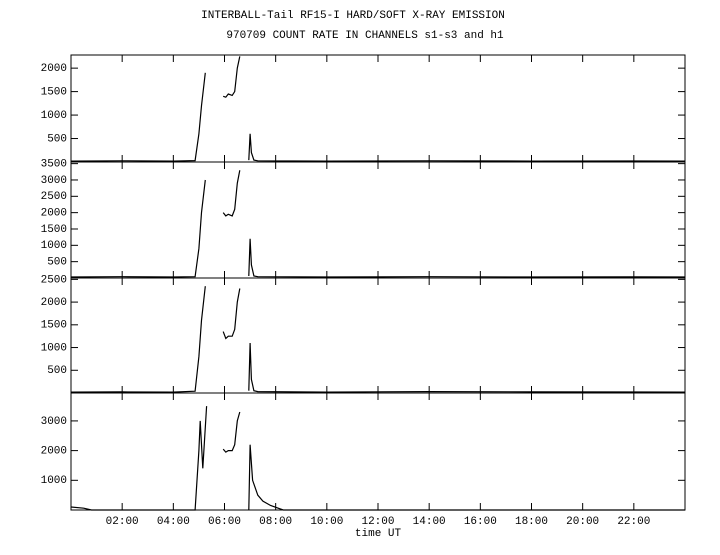  What do you see at coordinates (378, 534) in the screenshot?
I see `x-axis-label: time UT` at bounding box center [378, 534].